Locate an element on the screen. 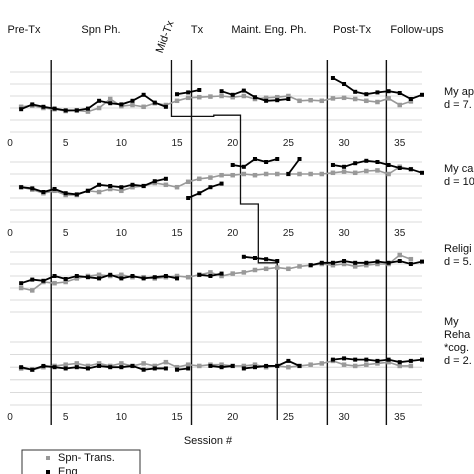 The width and height of the screenshot is (474, 474). x-tick-label: 30 is located at coordinates (344, 143).